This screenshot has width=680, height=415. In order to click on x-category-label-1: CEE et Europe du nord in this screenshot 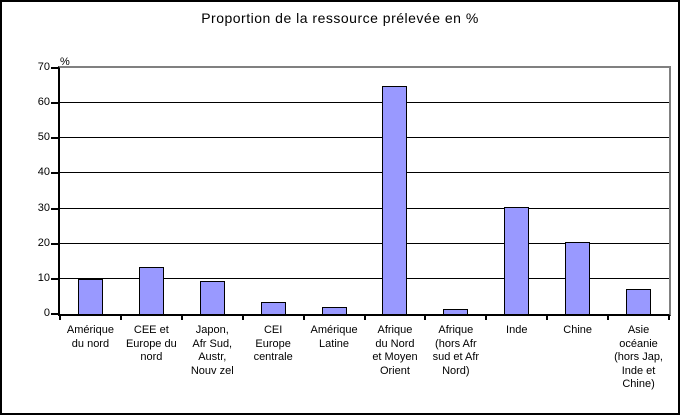, I will do `click(151, 343)`.